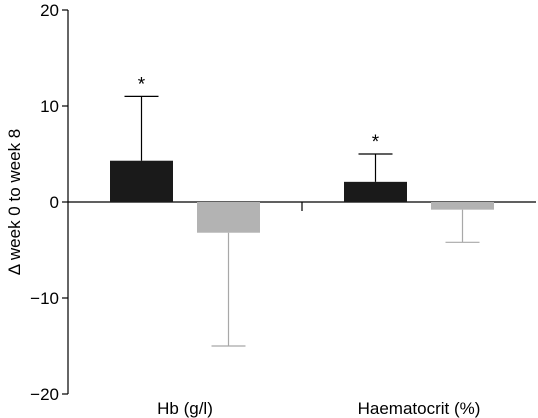 Image resolution: width=538 pixels, height=418 pixels. I want to click on y-tick-label: 0, so click(54, 202).